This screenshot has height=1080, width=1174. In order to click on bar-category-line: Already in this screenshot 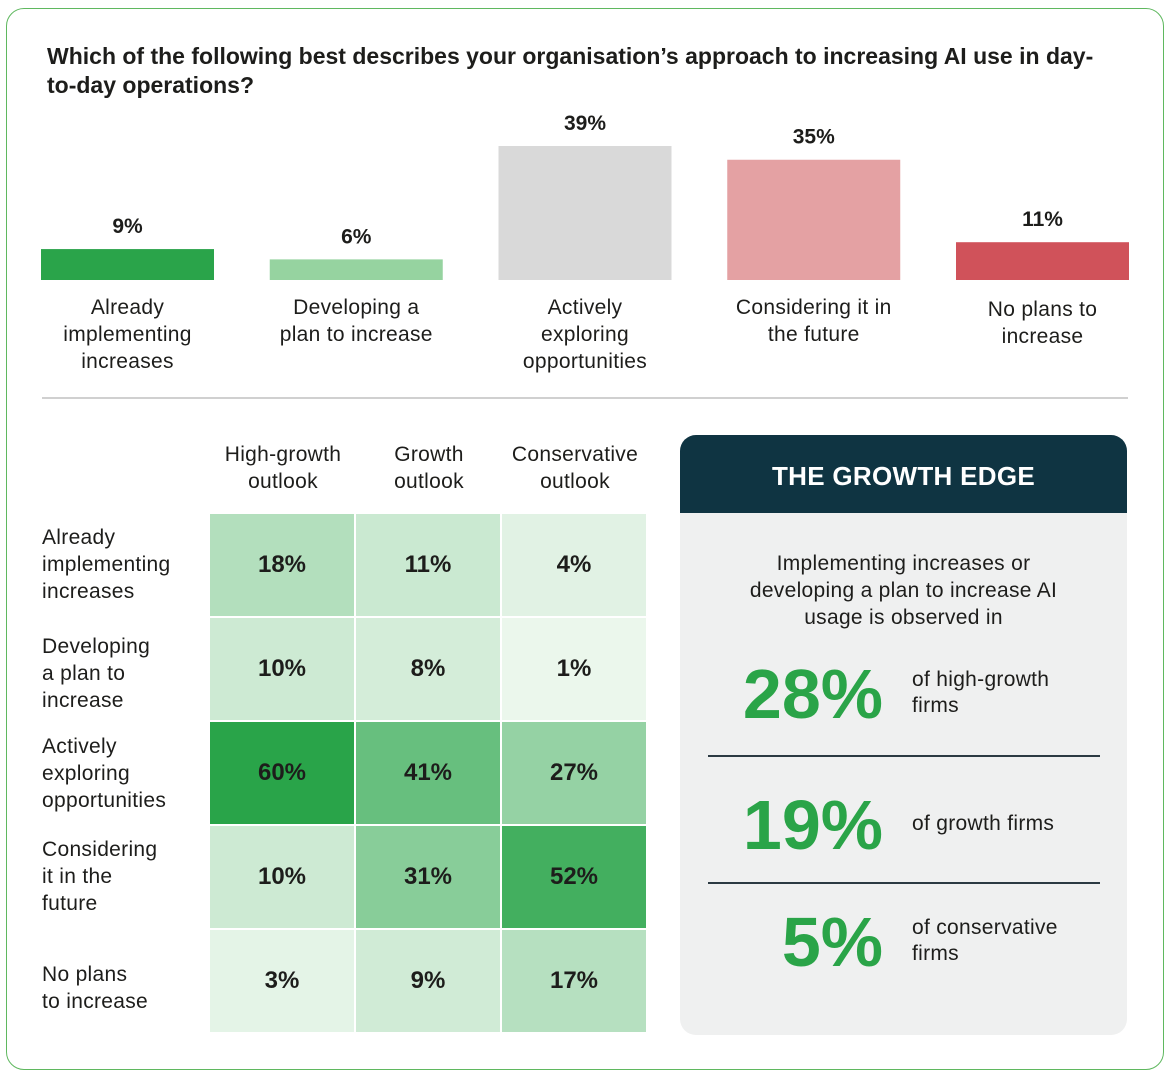, I will do `click(127, 307)`.